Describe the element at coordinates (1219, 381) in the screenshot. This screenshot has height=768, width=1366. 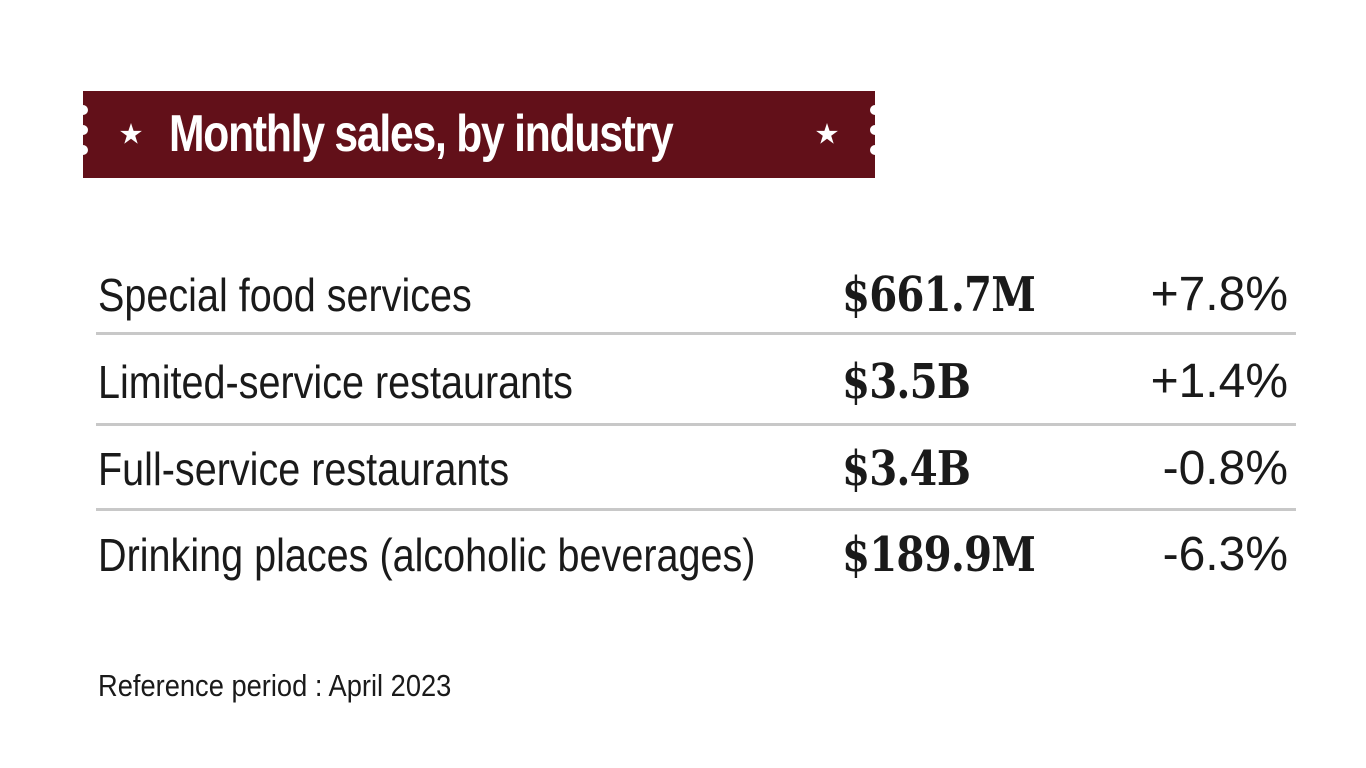
I see `change-value: +1.4%` at that location.